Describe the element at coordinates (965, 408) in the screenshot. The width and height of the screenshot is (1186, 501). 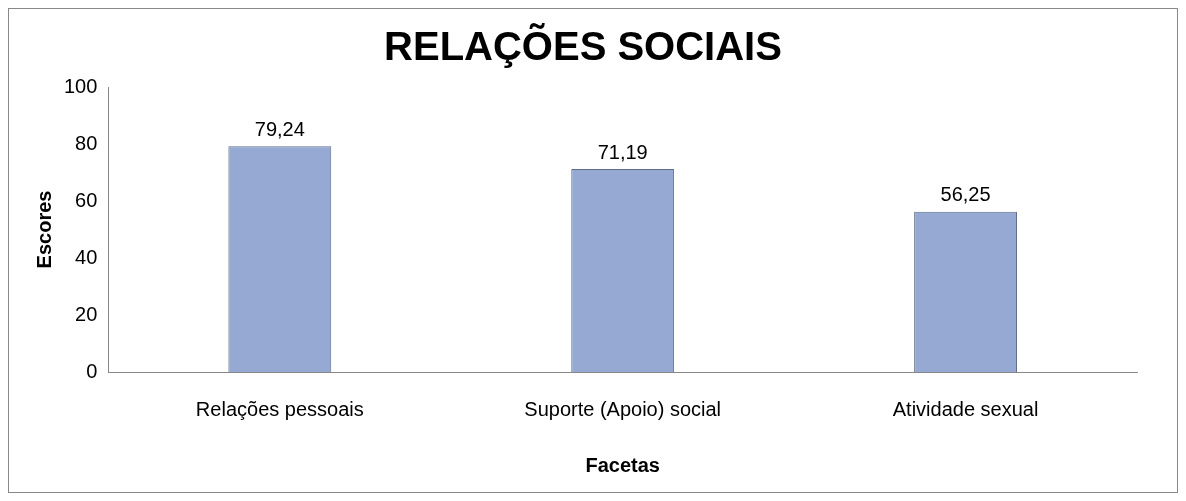
I see `x-tick-label: Atividade sexual` at that location.